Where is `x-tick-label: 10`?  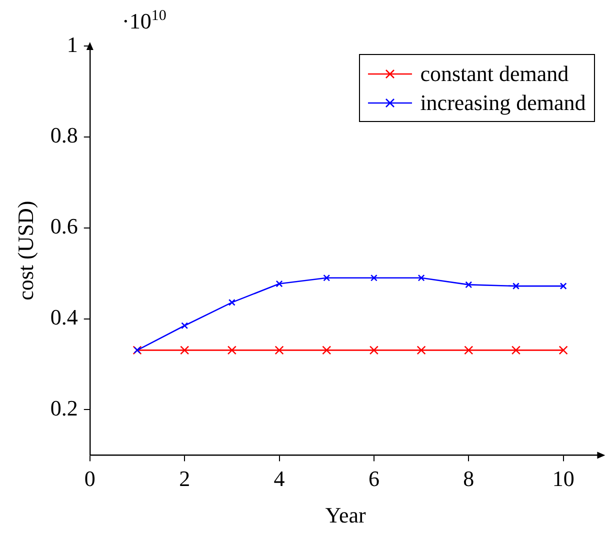 x-tick-label: 10 is located at coordinates (563, 479).